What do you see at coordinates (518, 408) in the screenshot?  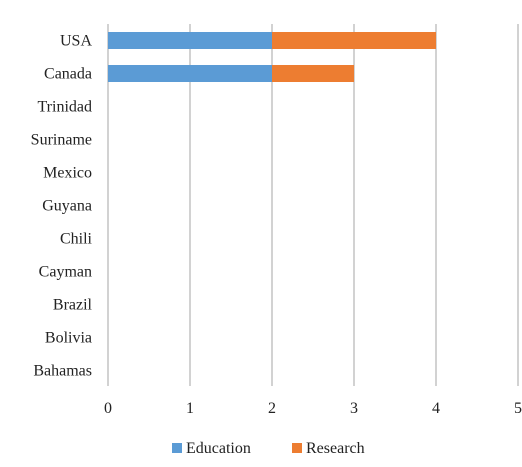 I see `x-tick-label: 5` at bounding box center [518, 408].